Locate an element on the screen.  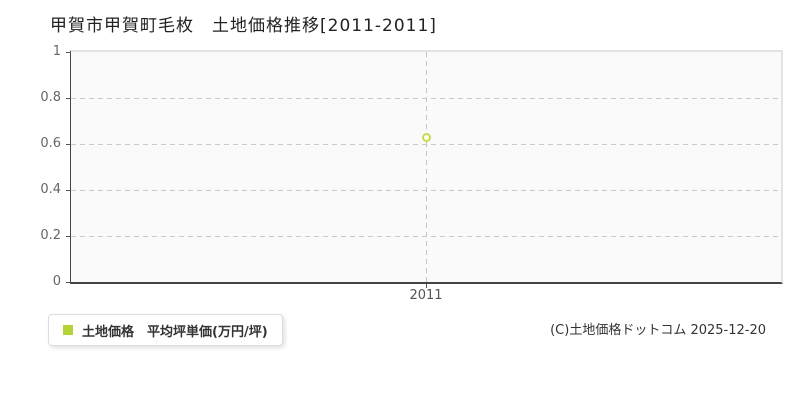
legend-marker-icon is located at coordinates (68, 330).